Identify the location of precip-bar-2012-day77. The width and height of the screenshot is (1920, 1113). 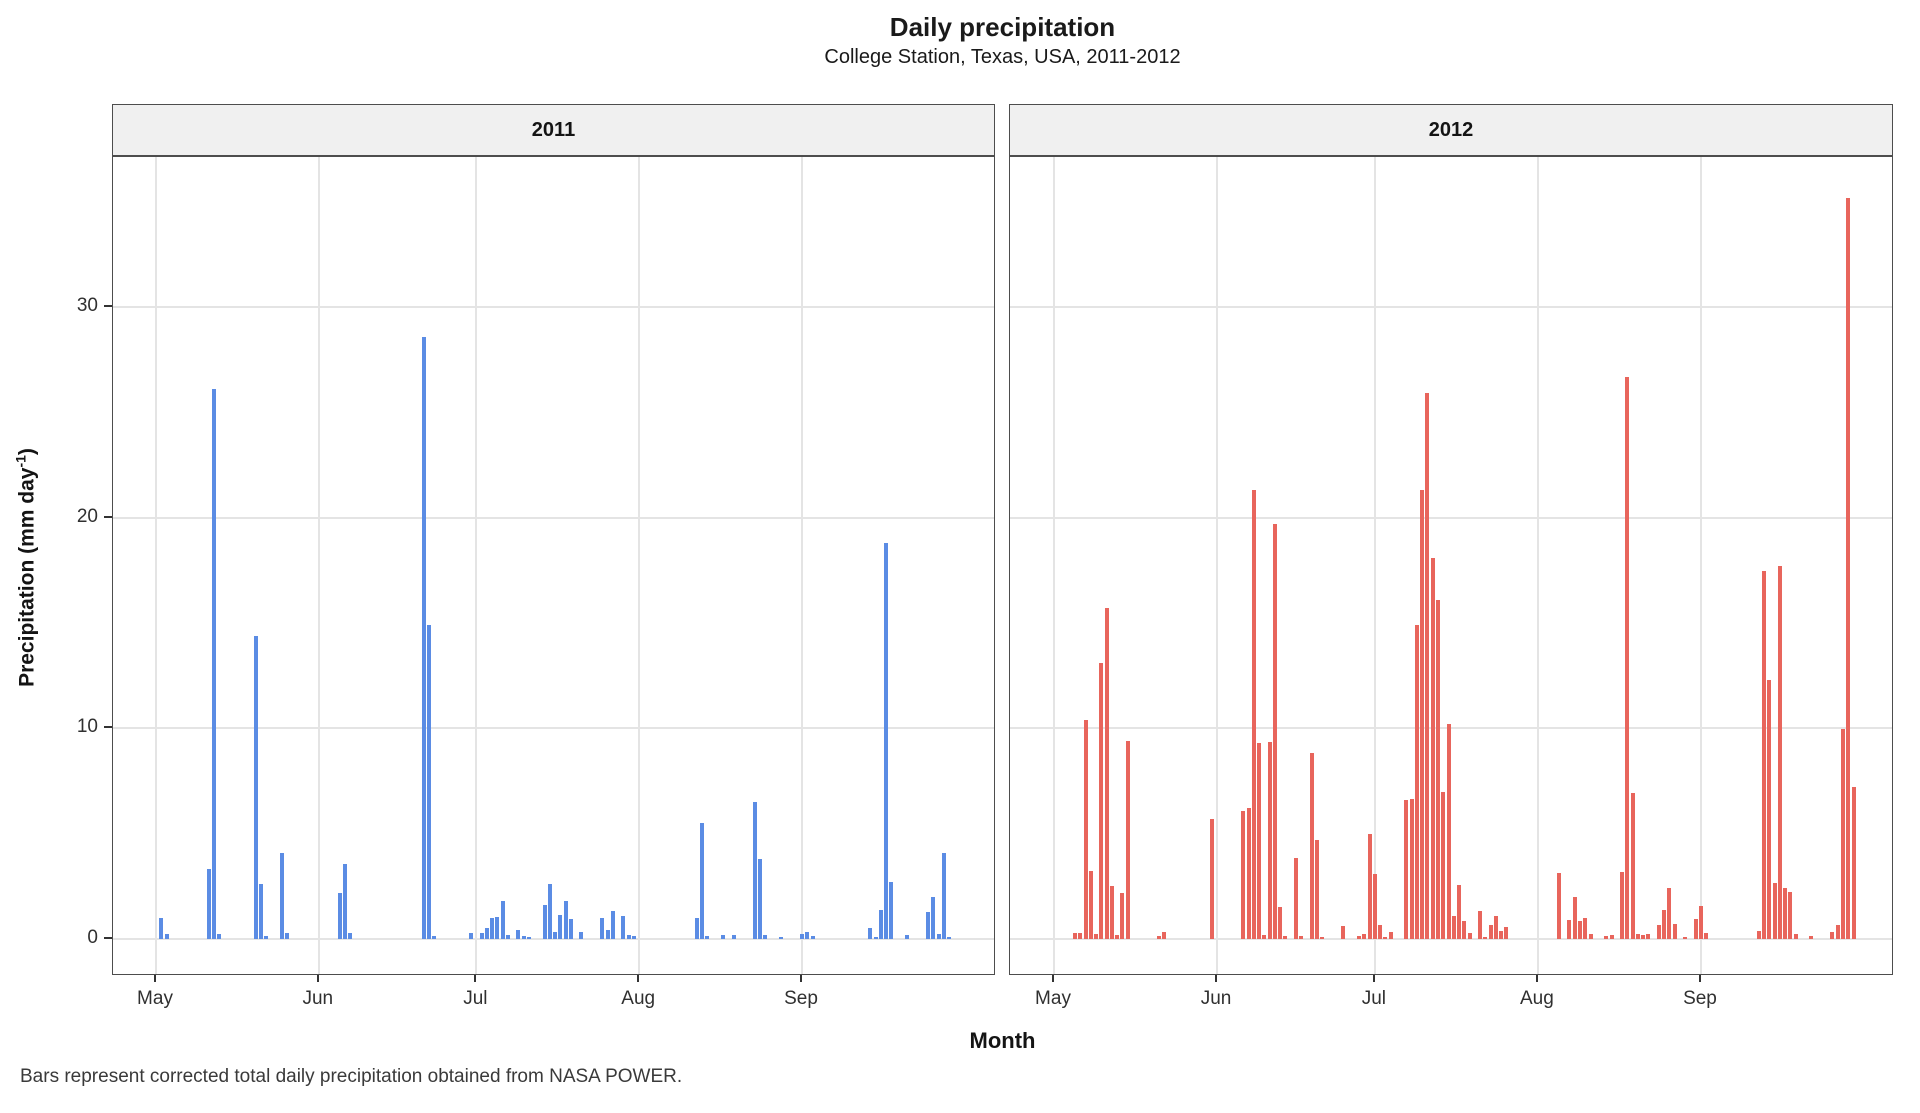
(1459, 912).